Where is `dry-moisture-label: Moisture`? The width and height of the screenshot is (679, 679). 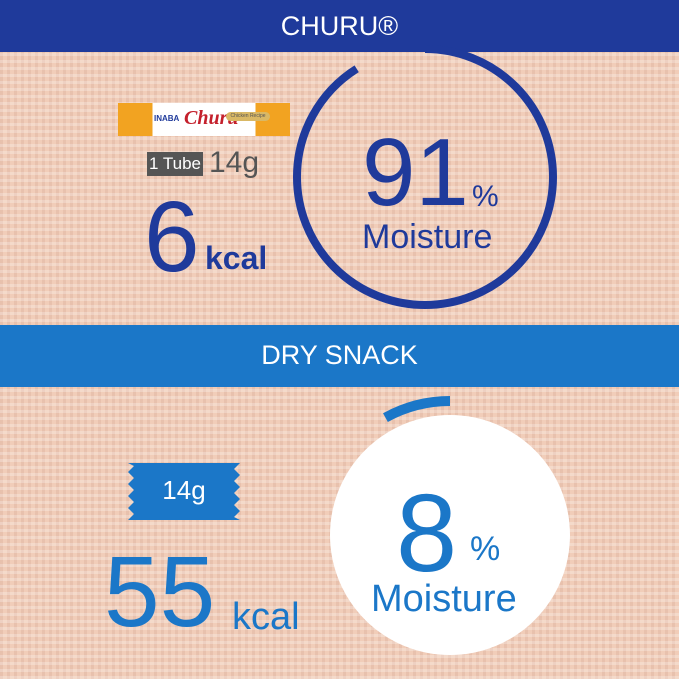 dry-moisture-label: Moisture is located at coordinates (444, 599).